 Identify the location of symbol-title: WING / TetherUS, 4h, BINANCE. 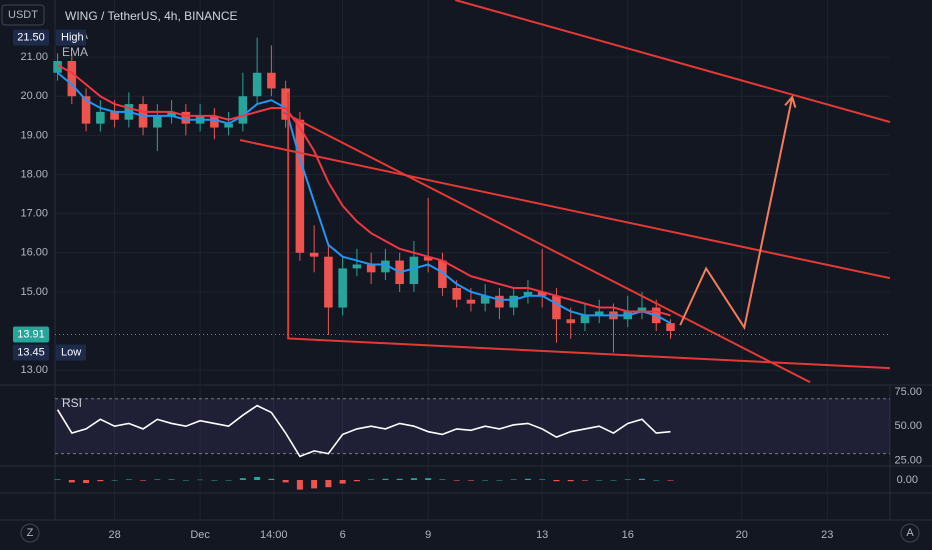
(151, 16).